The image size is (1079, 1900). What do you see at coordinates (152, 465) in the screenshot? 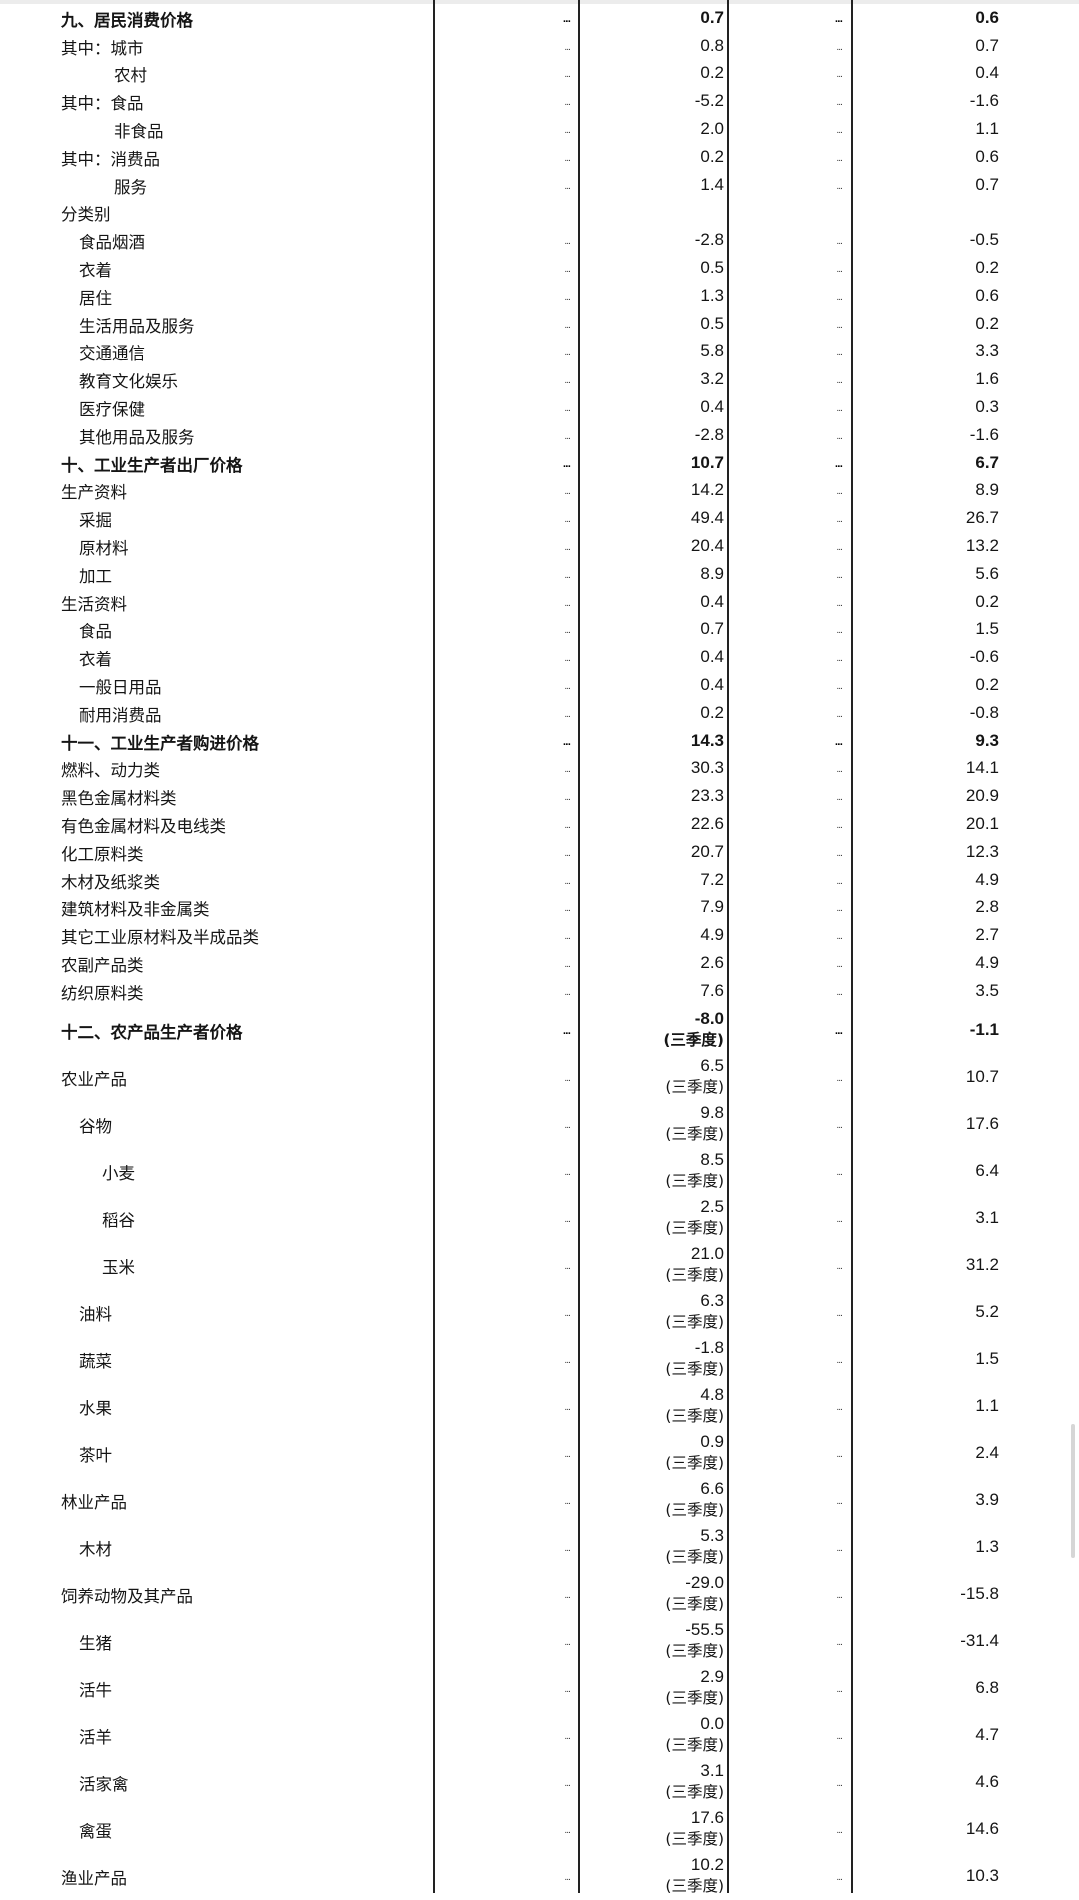
I see `row-label: 十、工业生产者出厂价格` at bounding box center [152, 465].